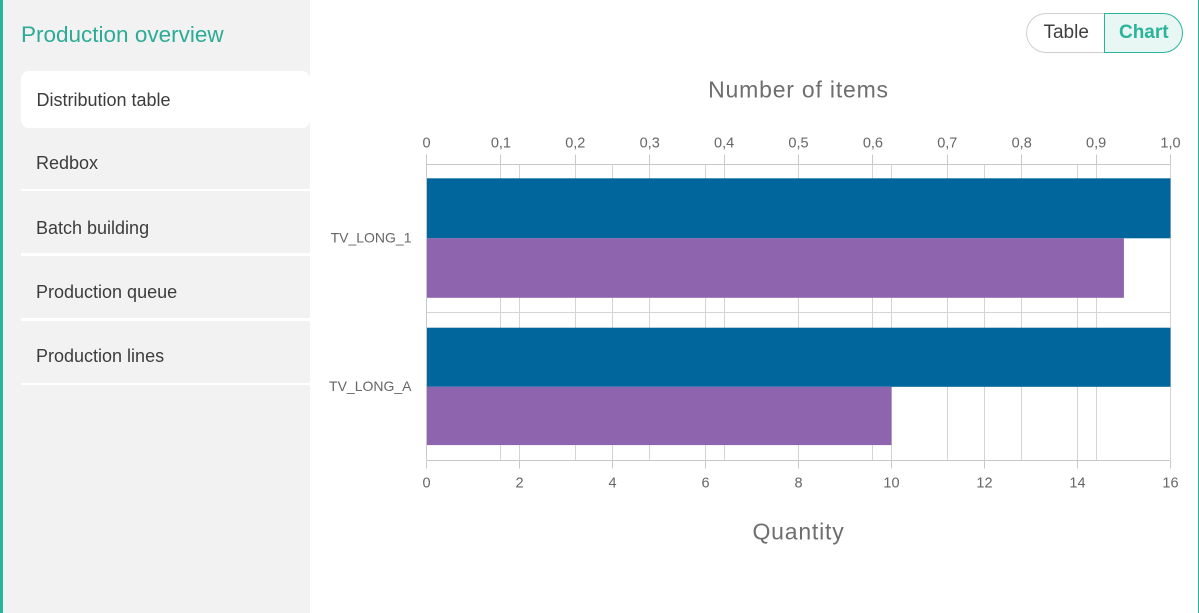 The image size is (1199, 613). What do you see at coordinates (984, 484) in the screenshot?
I see `svg-text: 12` at bounding box center [984, 484].